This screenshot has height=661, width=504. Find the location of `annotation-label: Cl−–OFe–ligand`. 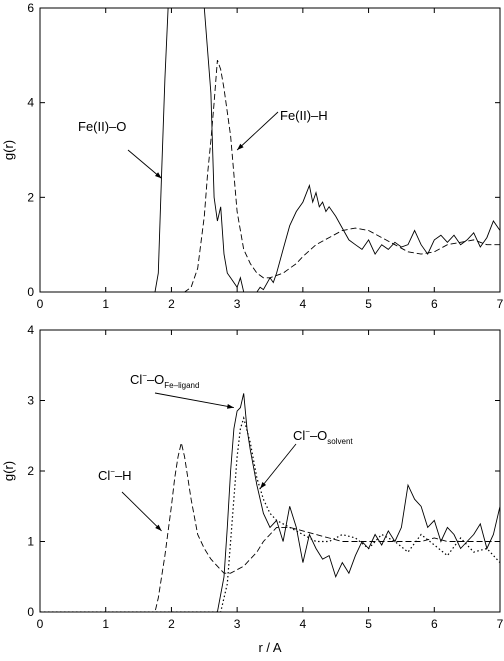

annotation-label: Cl−–OFe–ligand is located at coordinates (164, 380).